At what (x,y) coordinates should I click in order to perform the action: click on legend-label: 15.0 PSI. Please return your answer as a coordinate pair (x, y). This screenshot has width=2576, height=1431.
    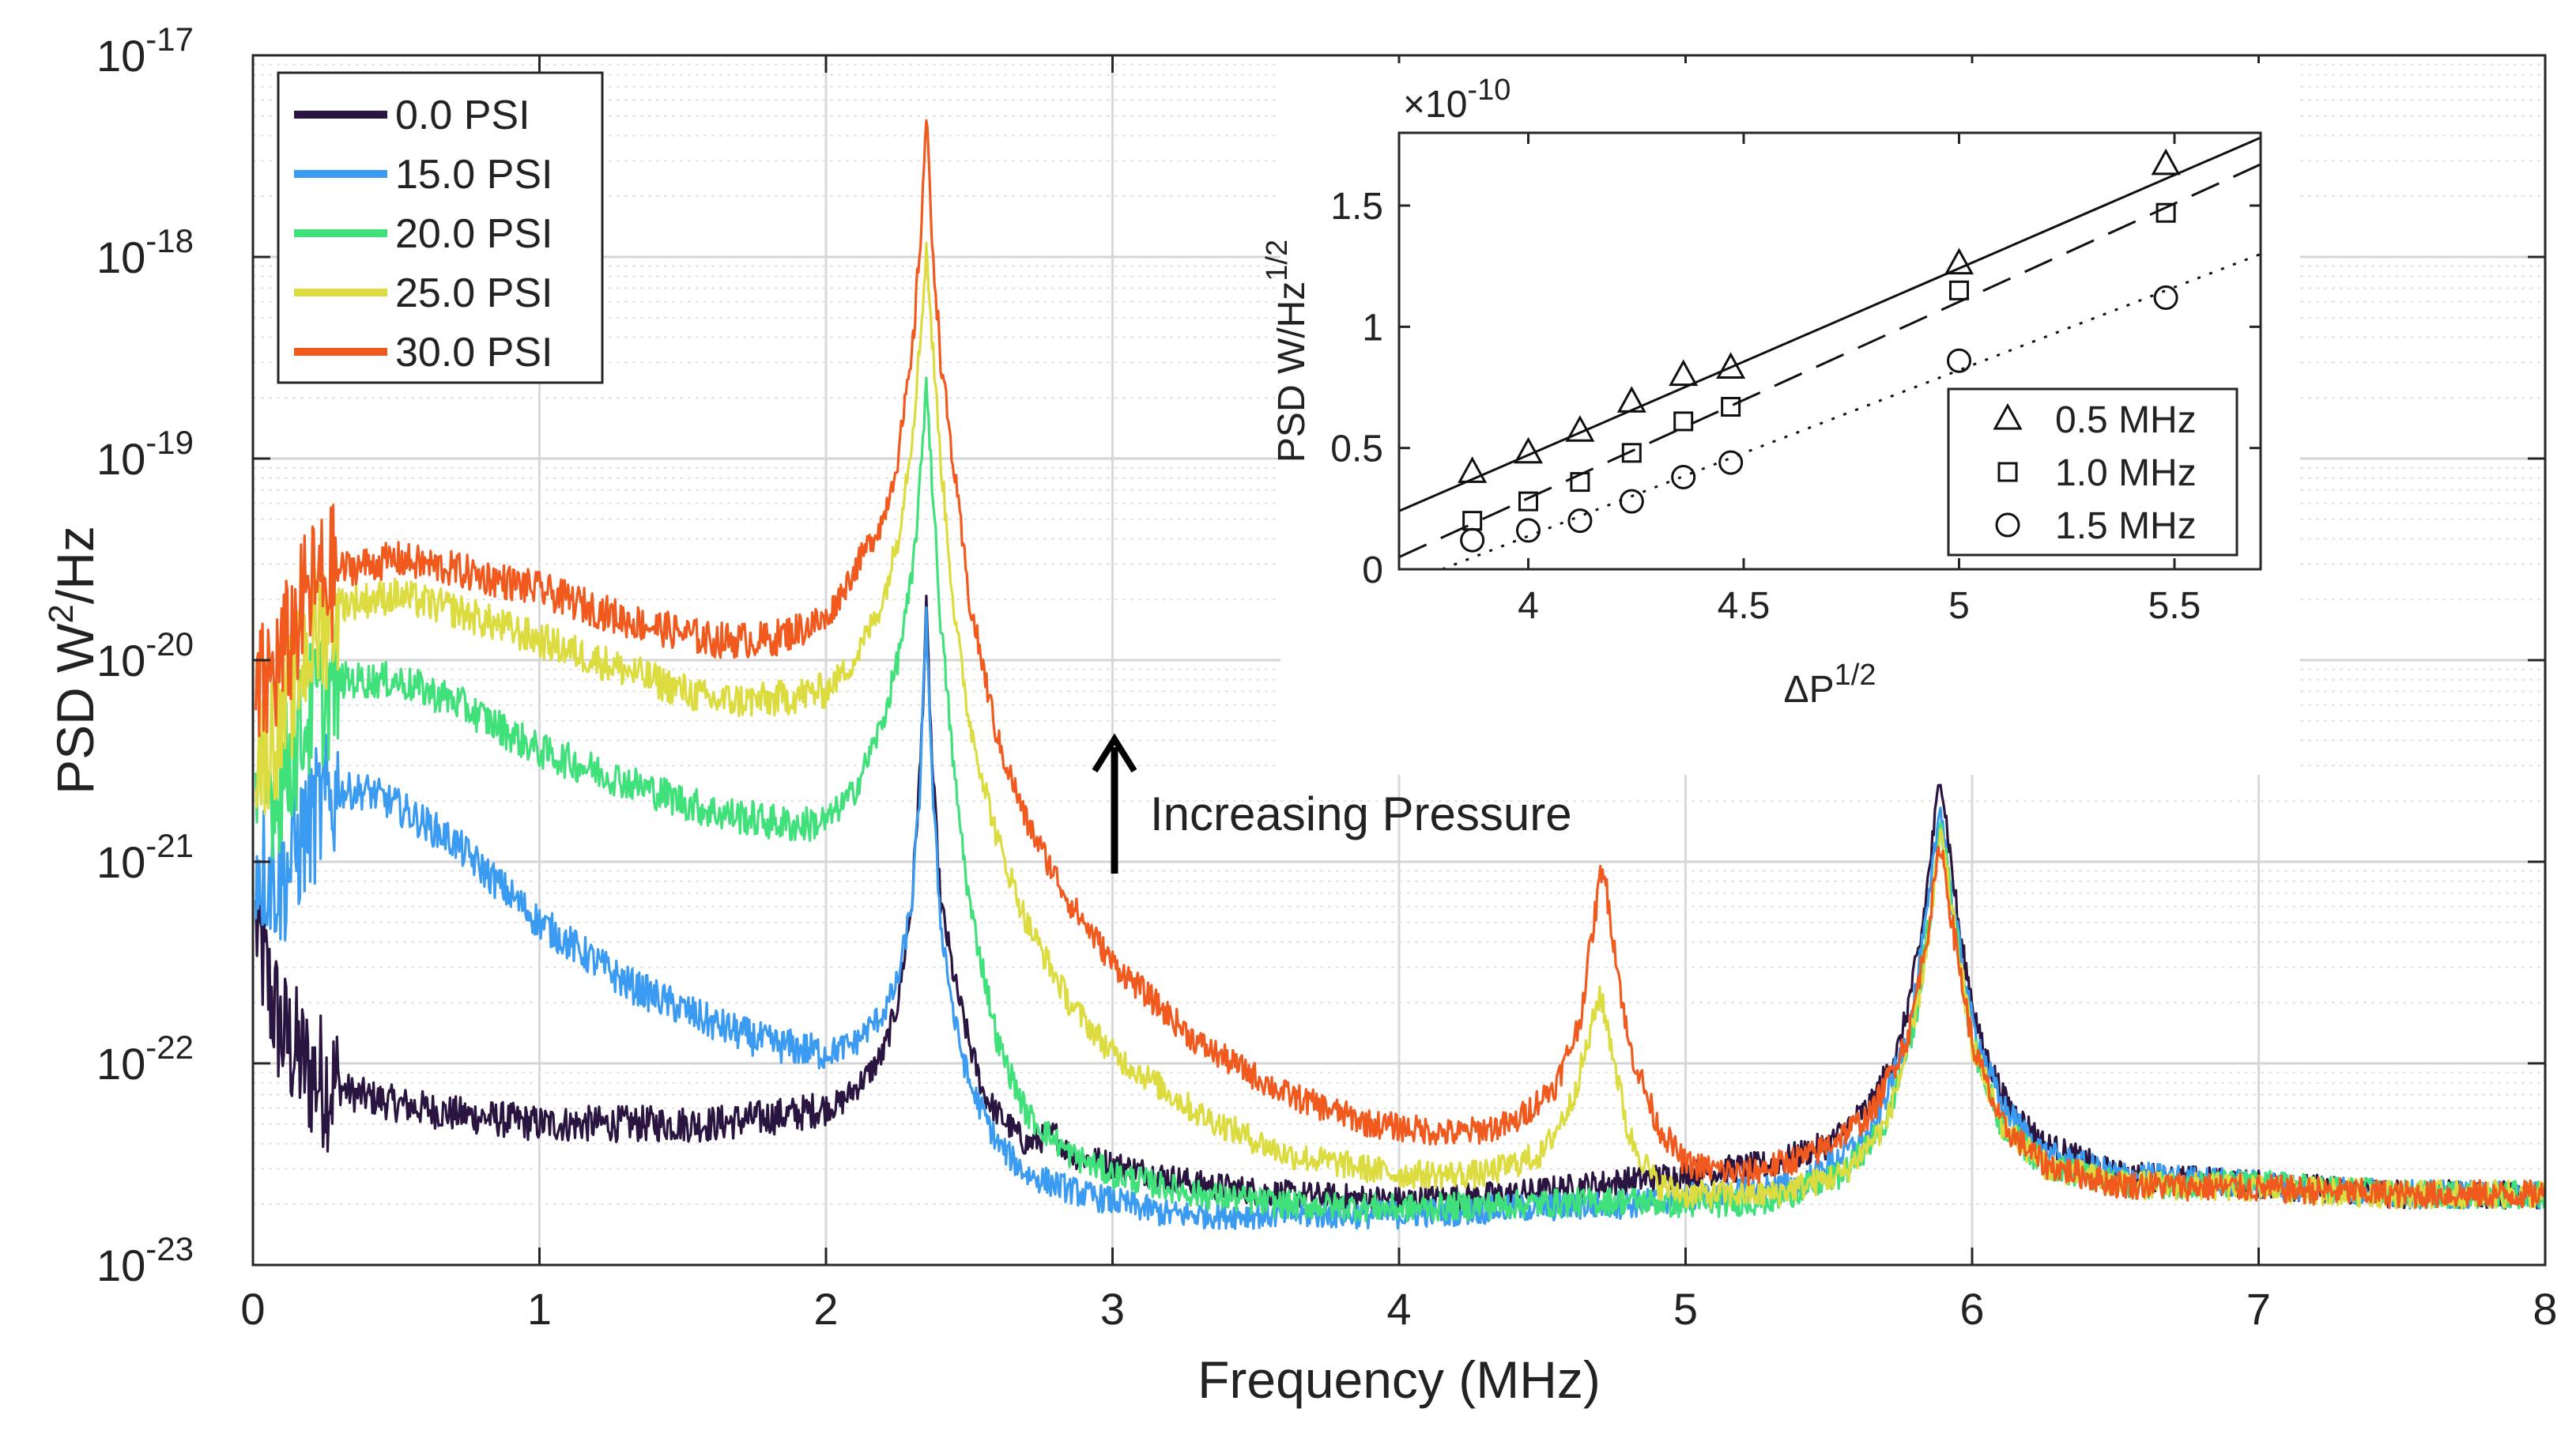
    Looking at the image, I should click on (474, 175).